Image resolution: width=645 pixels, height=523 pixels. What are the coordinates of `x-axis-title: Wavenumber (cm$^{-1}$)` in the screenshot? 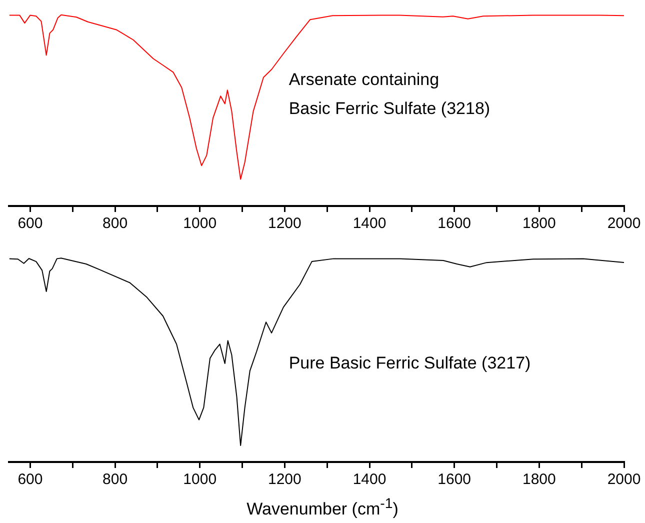 It's located at (323, 508).